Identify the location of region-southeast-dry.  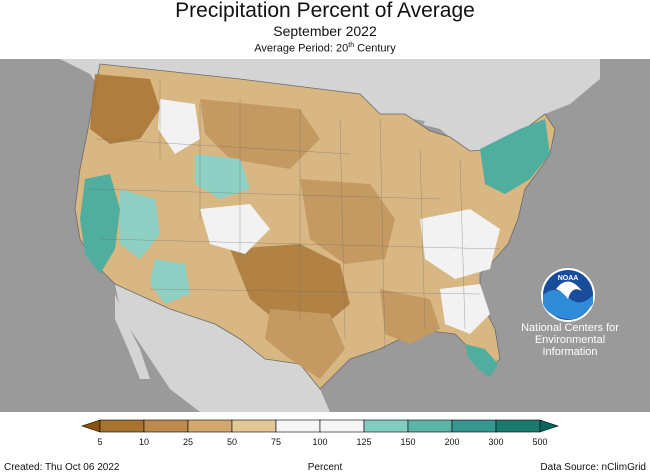
(410, 316).